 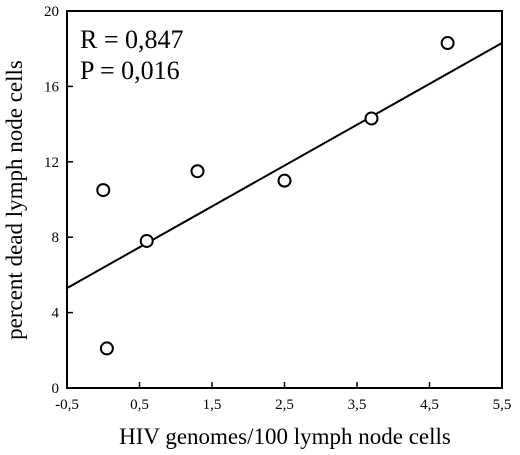 What do you see at coordinates (284, 385) in the screenshot?
I see `x-axis-ticks` at bounding box center [284, 385].